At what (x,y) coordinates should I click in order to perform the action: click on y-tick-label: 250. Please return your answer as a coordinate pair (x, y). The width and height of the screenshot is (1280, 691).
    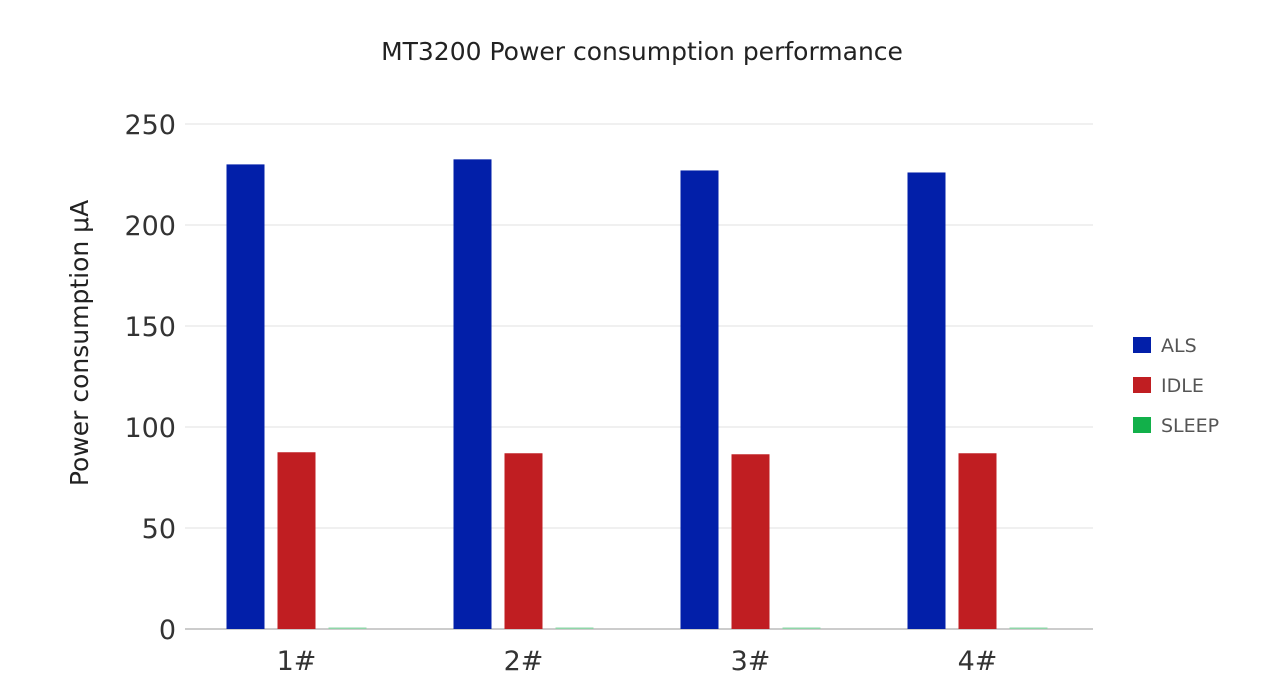
    Looking at the image, I should click on (150, 125).